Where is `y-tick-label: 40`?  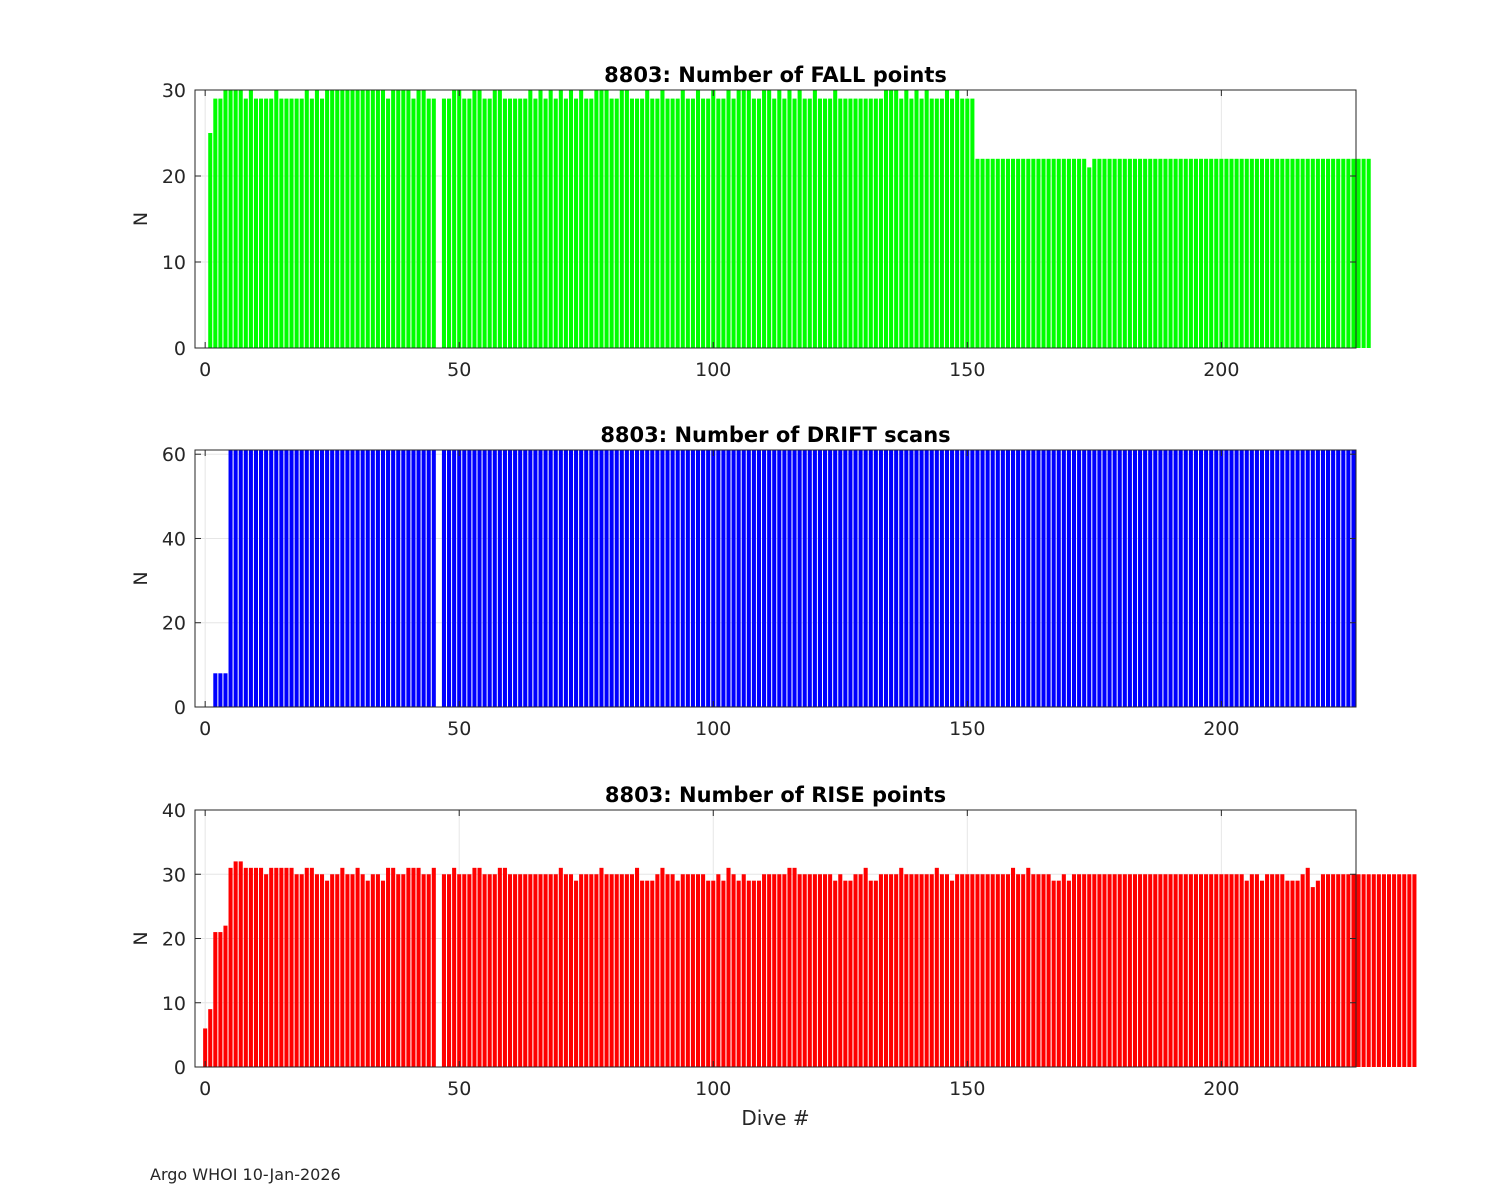 y-tick-label: 40 is located at coordinates (174, 811).